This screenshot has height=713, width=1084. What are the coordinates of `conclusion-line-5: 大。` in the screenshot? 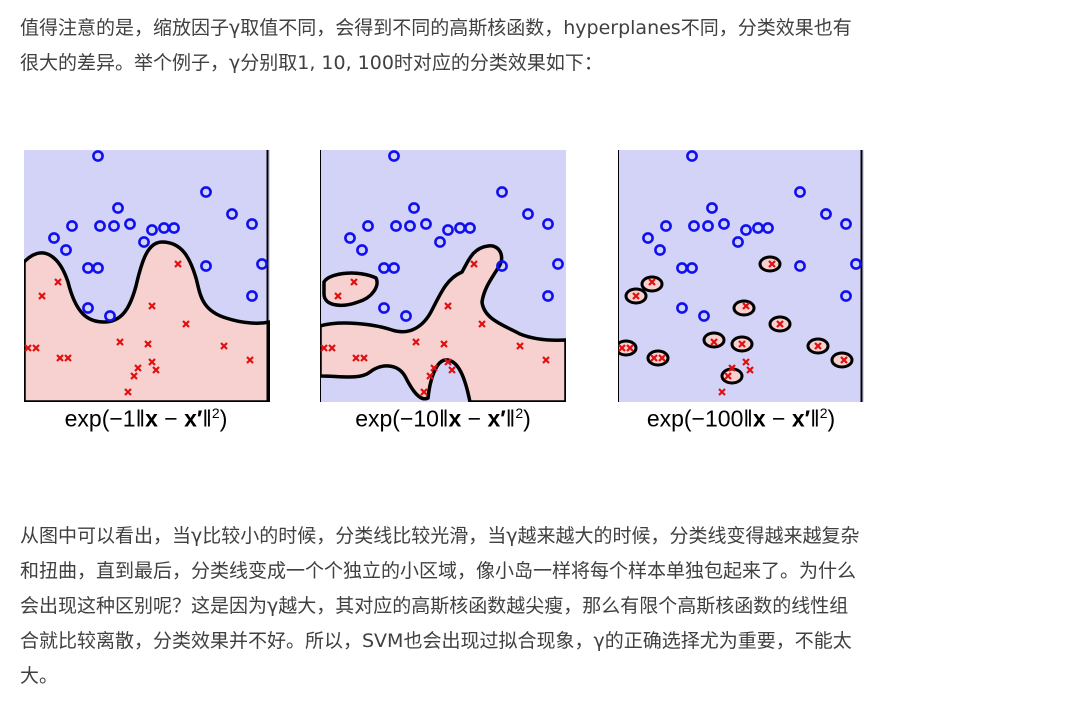 It's located at (39, 676).